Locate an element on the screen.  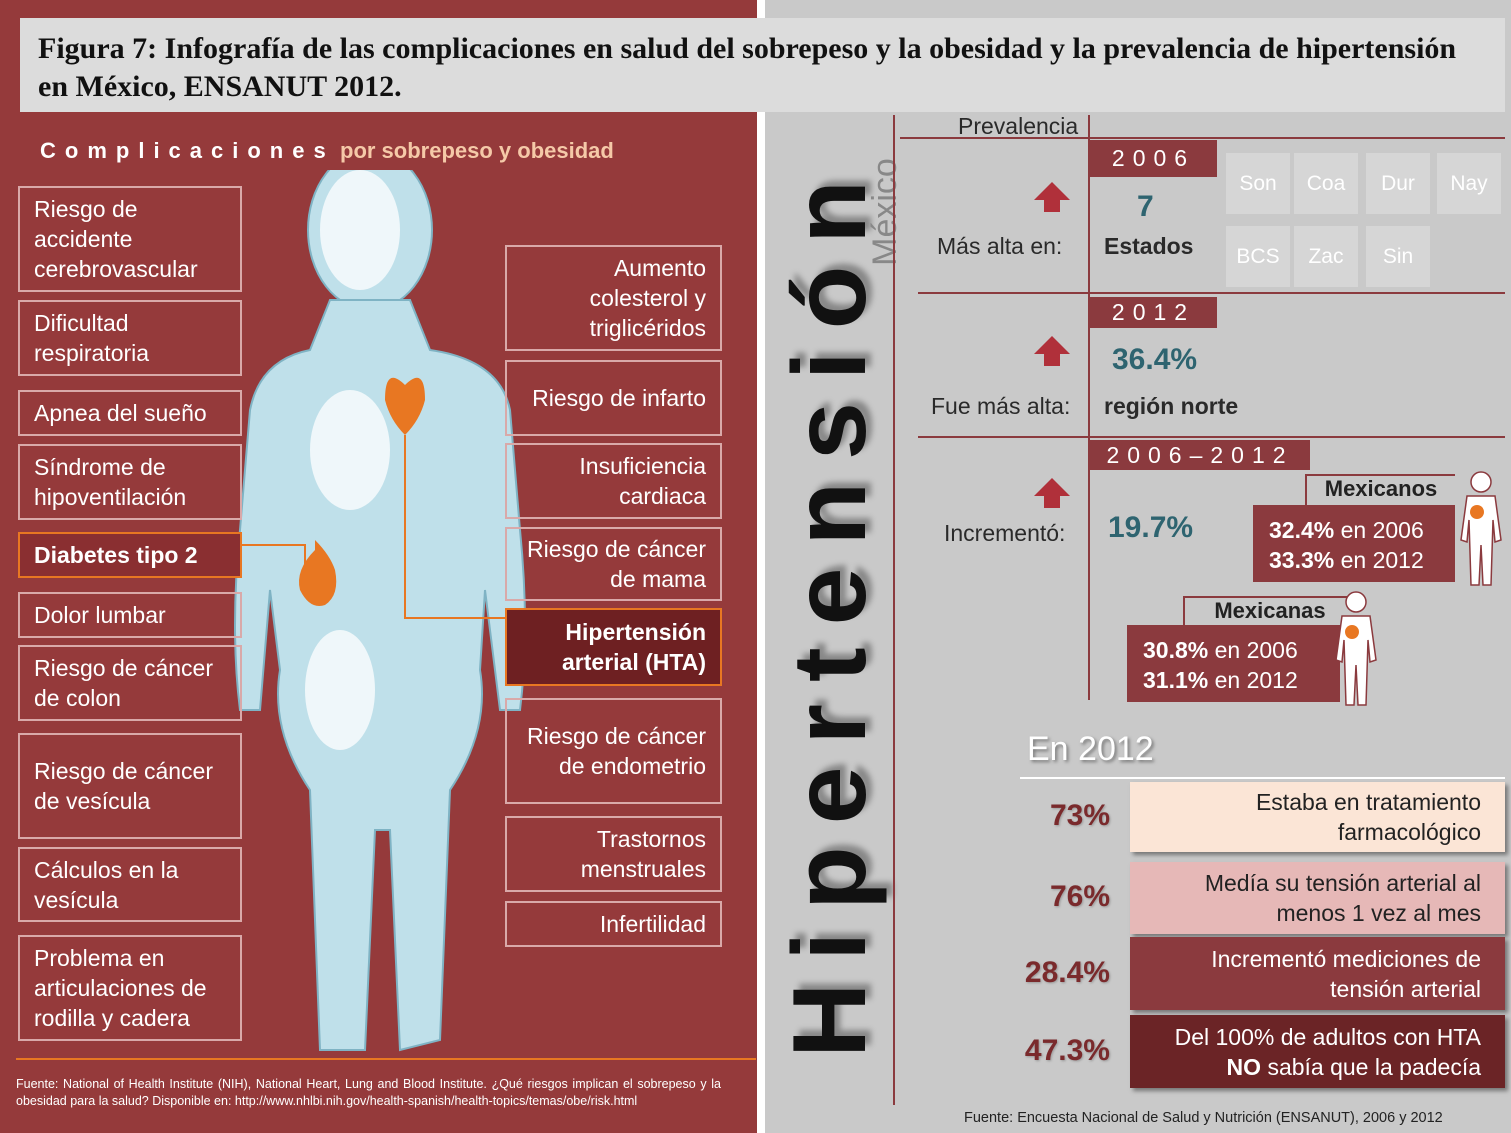
stat-value: 76% is located at coordinates (1079, 896).